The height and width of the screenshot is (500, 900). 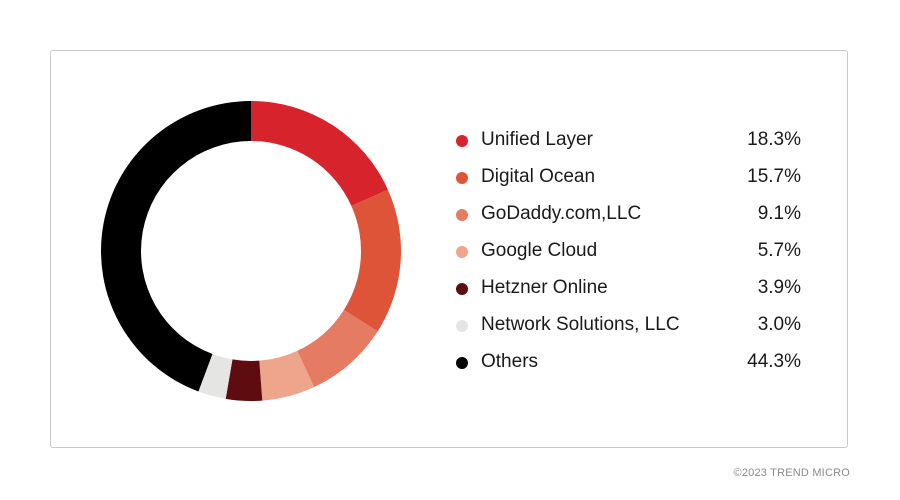 I want to click on legend-value: 3.0%, so click(x=779, y=324).